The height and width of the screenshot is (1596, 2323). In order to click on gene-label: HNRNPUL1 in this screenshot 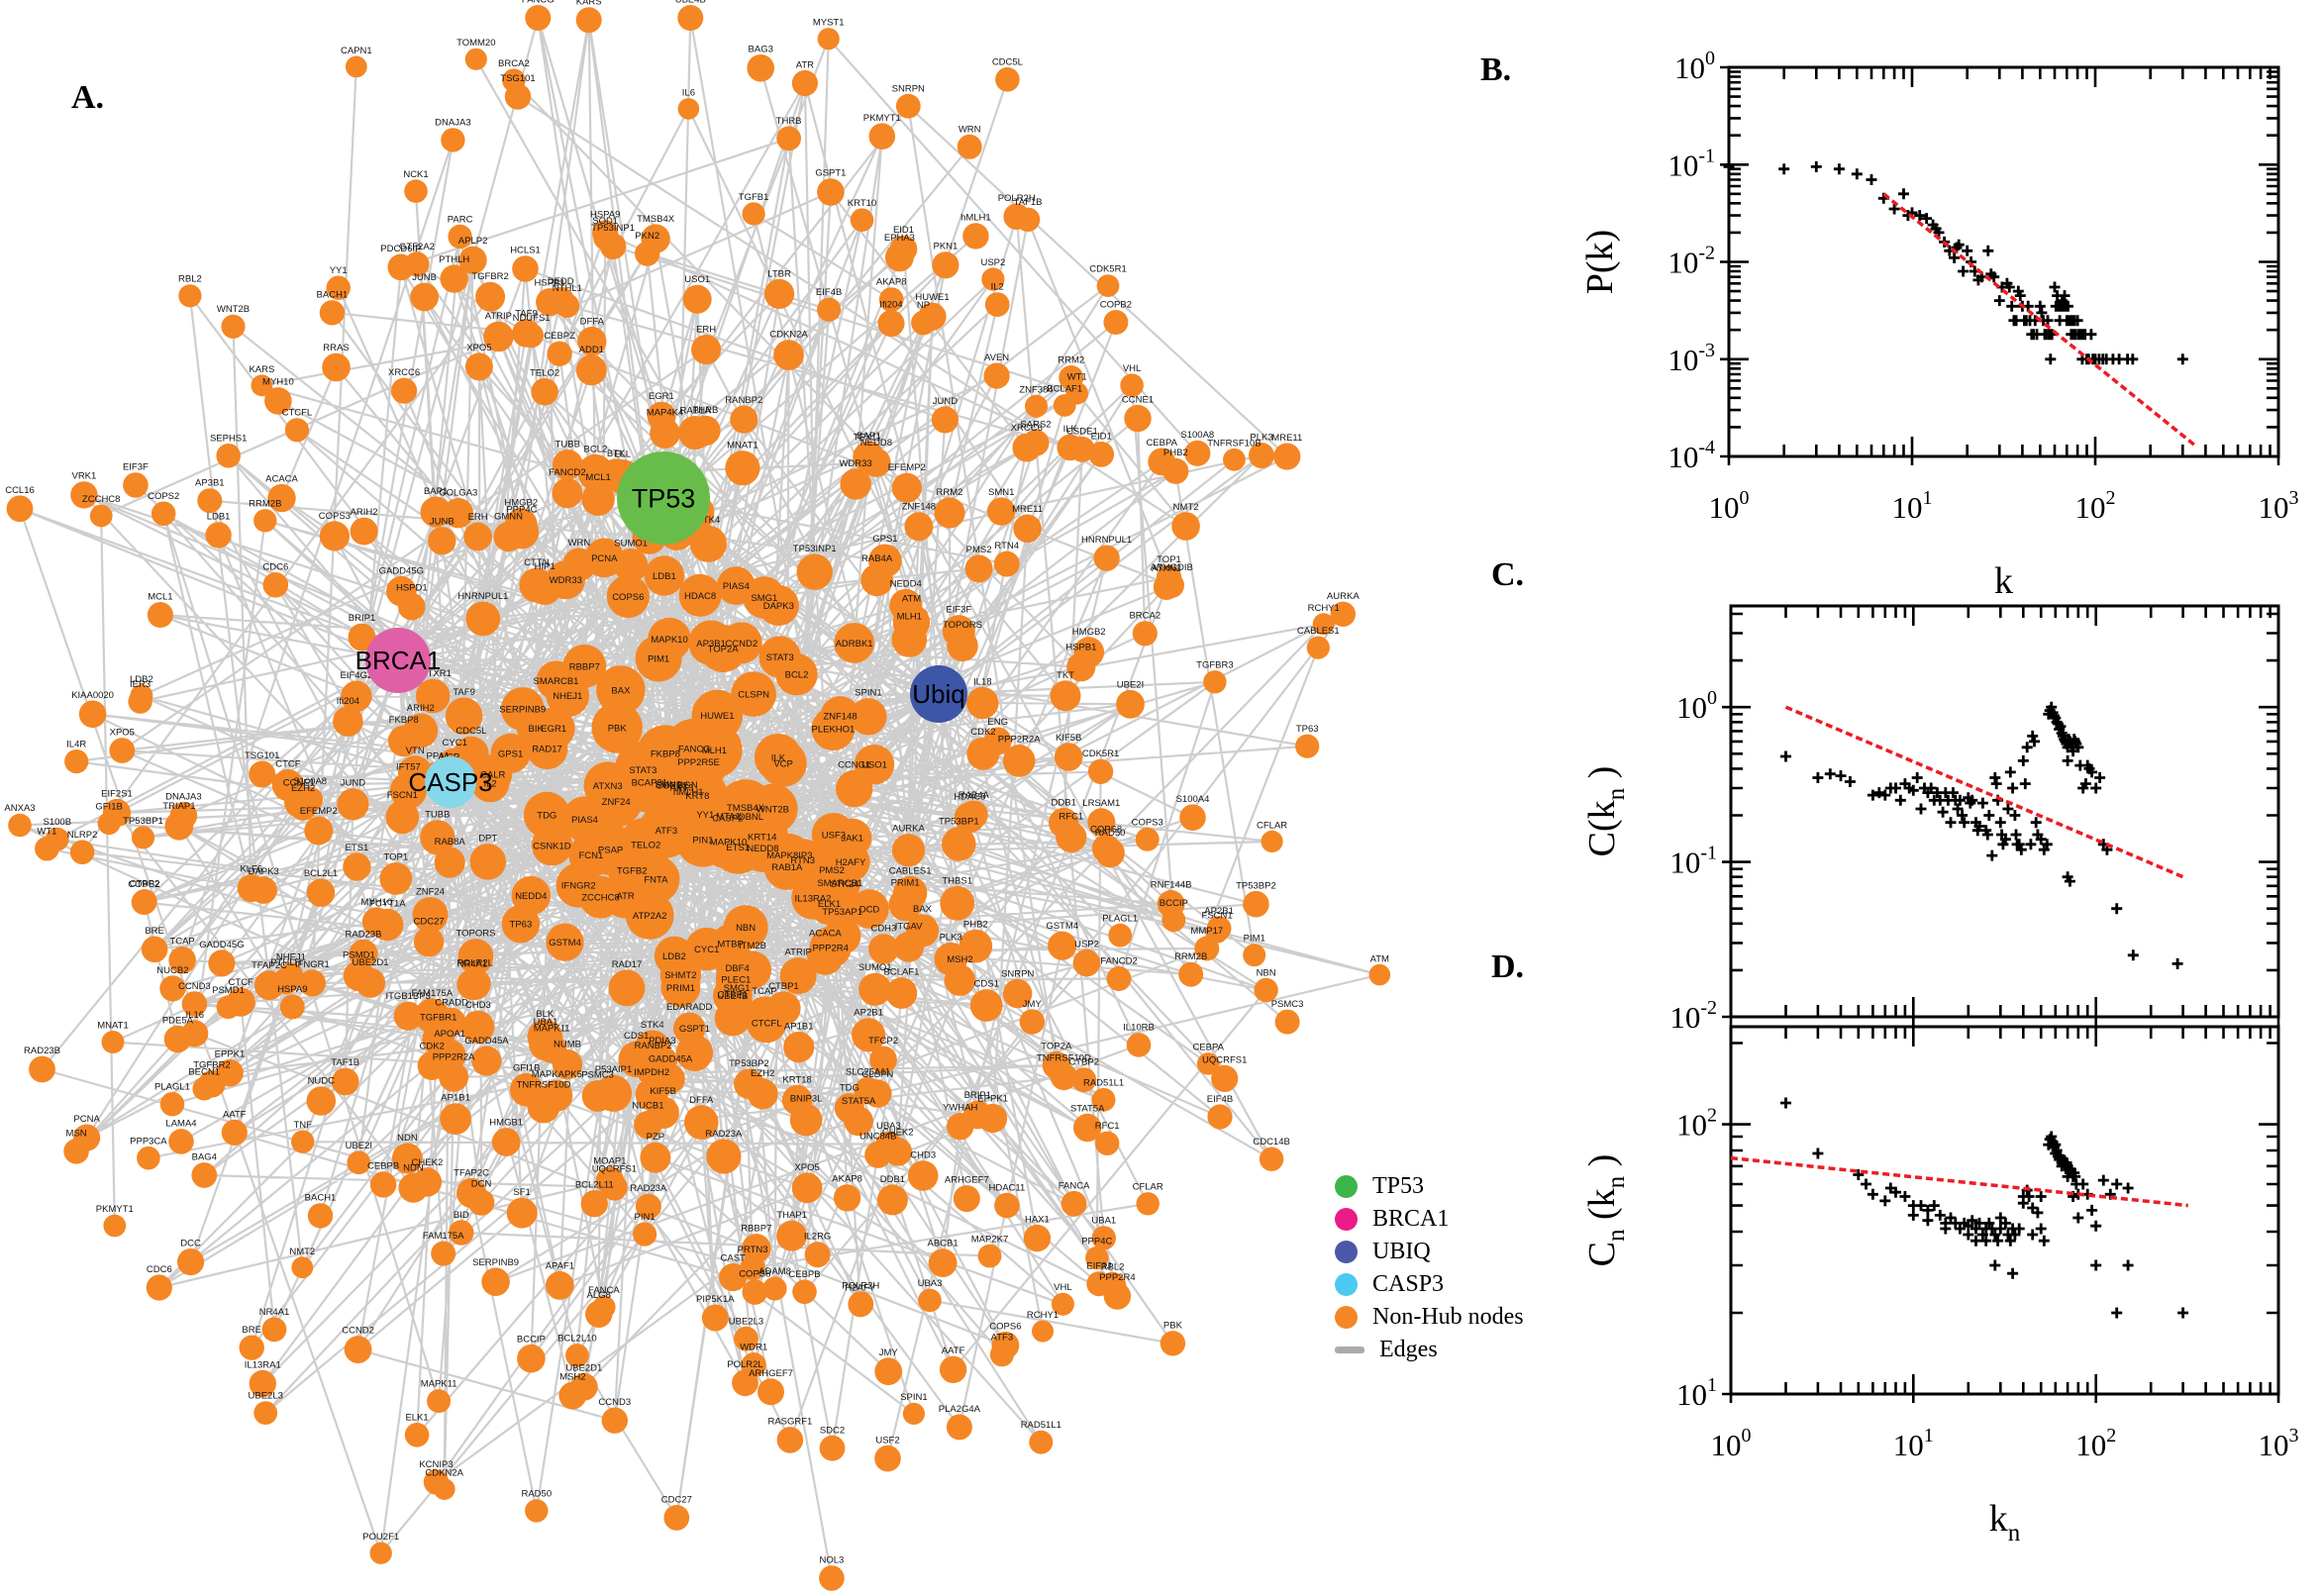, I will do `click(1107, 541)`.